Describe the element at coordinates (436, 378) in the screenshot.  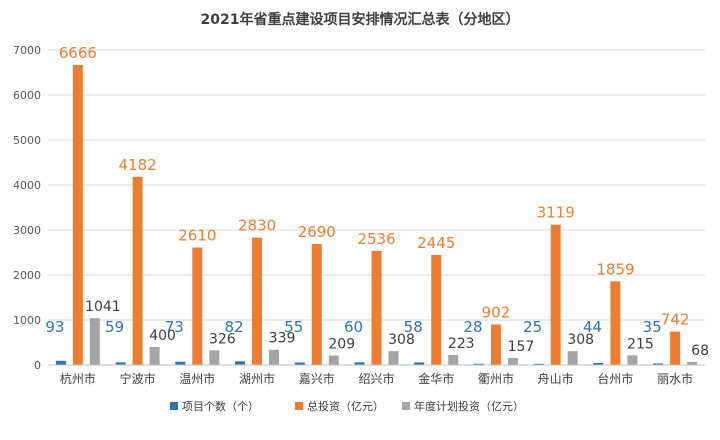
I see `x-tick-label: 金华市` at that location.